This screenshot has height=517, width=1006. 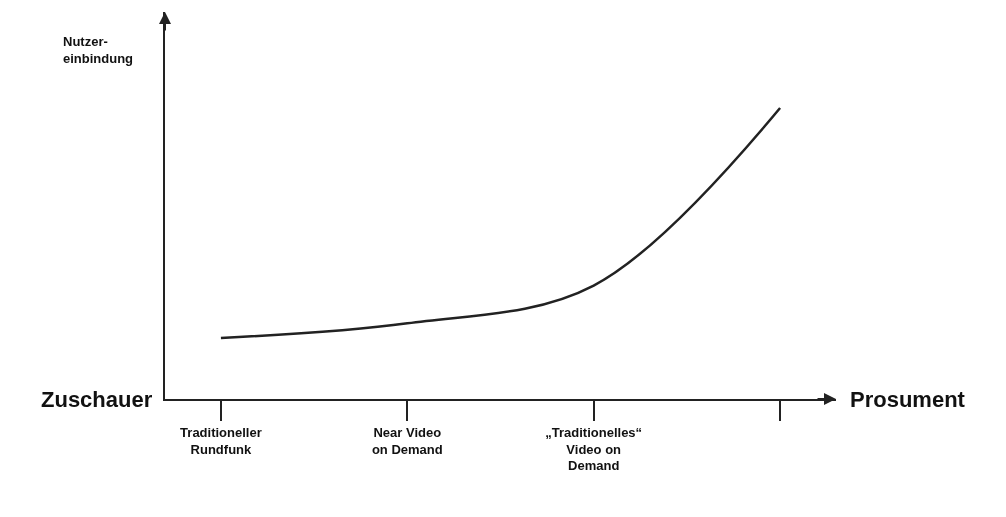 What do you see at coordinates (97, 399) in the screenshot?
I see `text: Zuschauer` at bounding box center [97, 399].